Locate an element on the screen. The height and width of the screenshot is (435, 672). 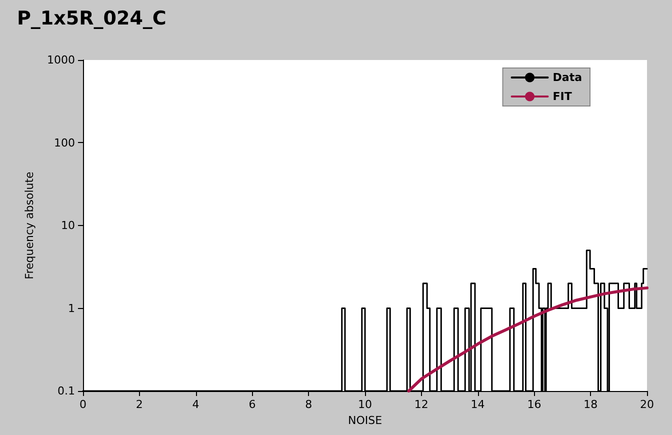
x-tick-label: 4 is located at coordinates (196, 404).